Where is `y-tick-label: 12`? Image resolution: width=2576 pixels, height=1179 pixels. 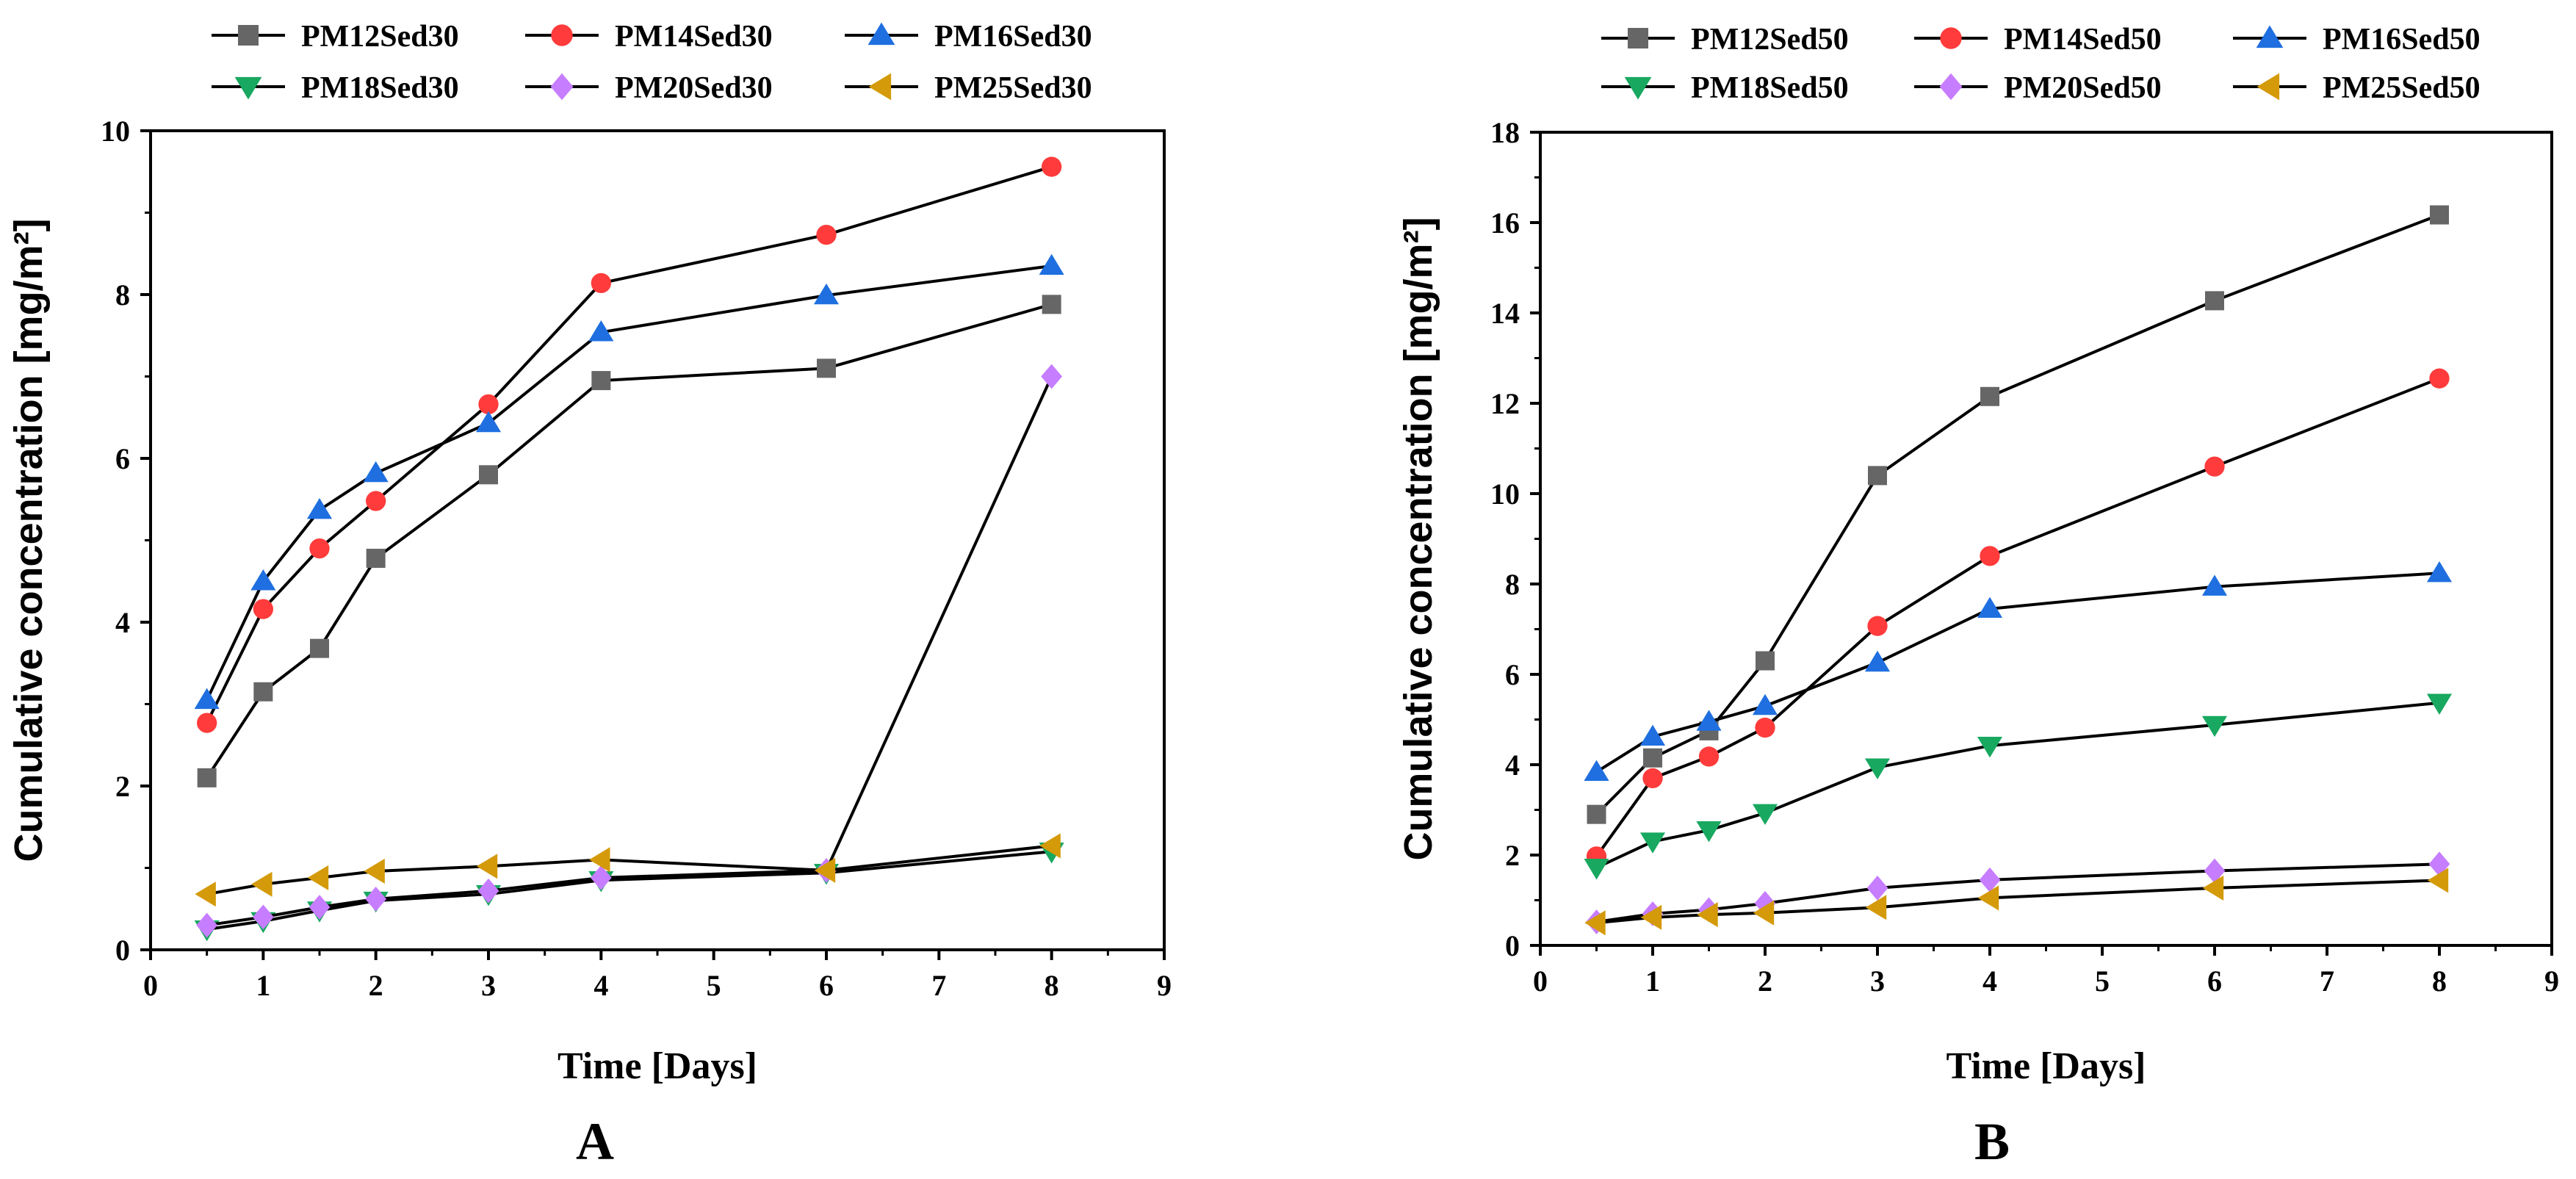
y-tick-label: 12 is located at coordinates (1505, 404).